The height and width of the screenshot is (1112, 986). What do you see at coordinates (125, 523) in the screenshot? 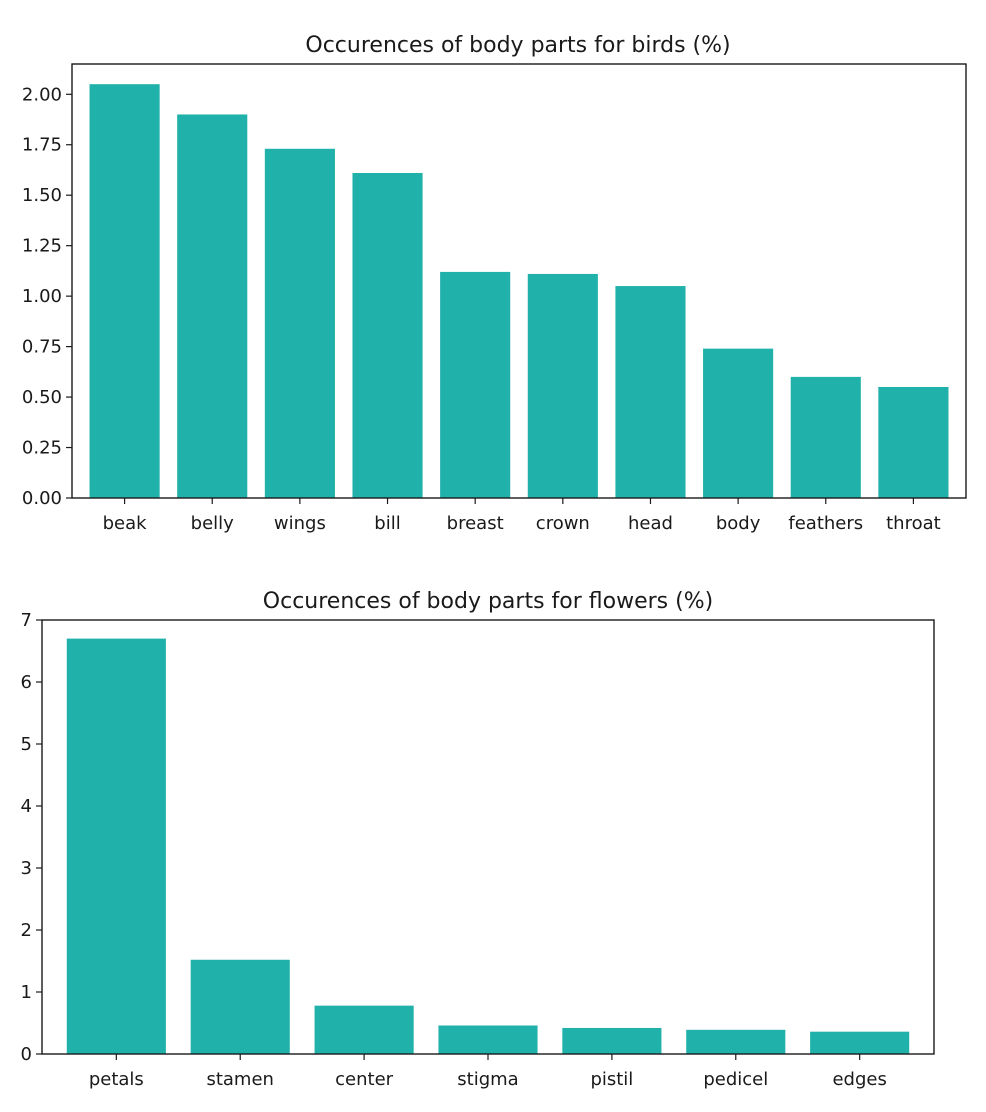
I see `birds-x-tick-label: beak` at bounding box center [125, 523].